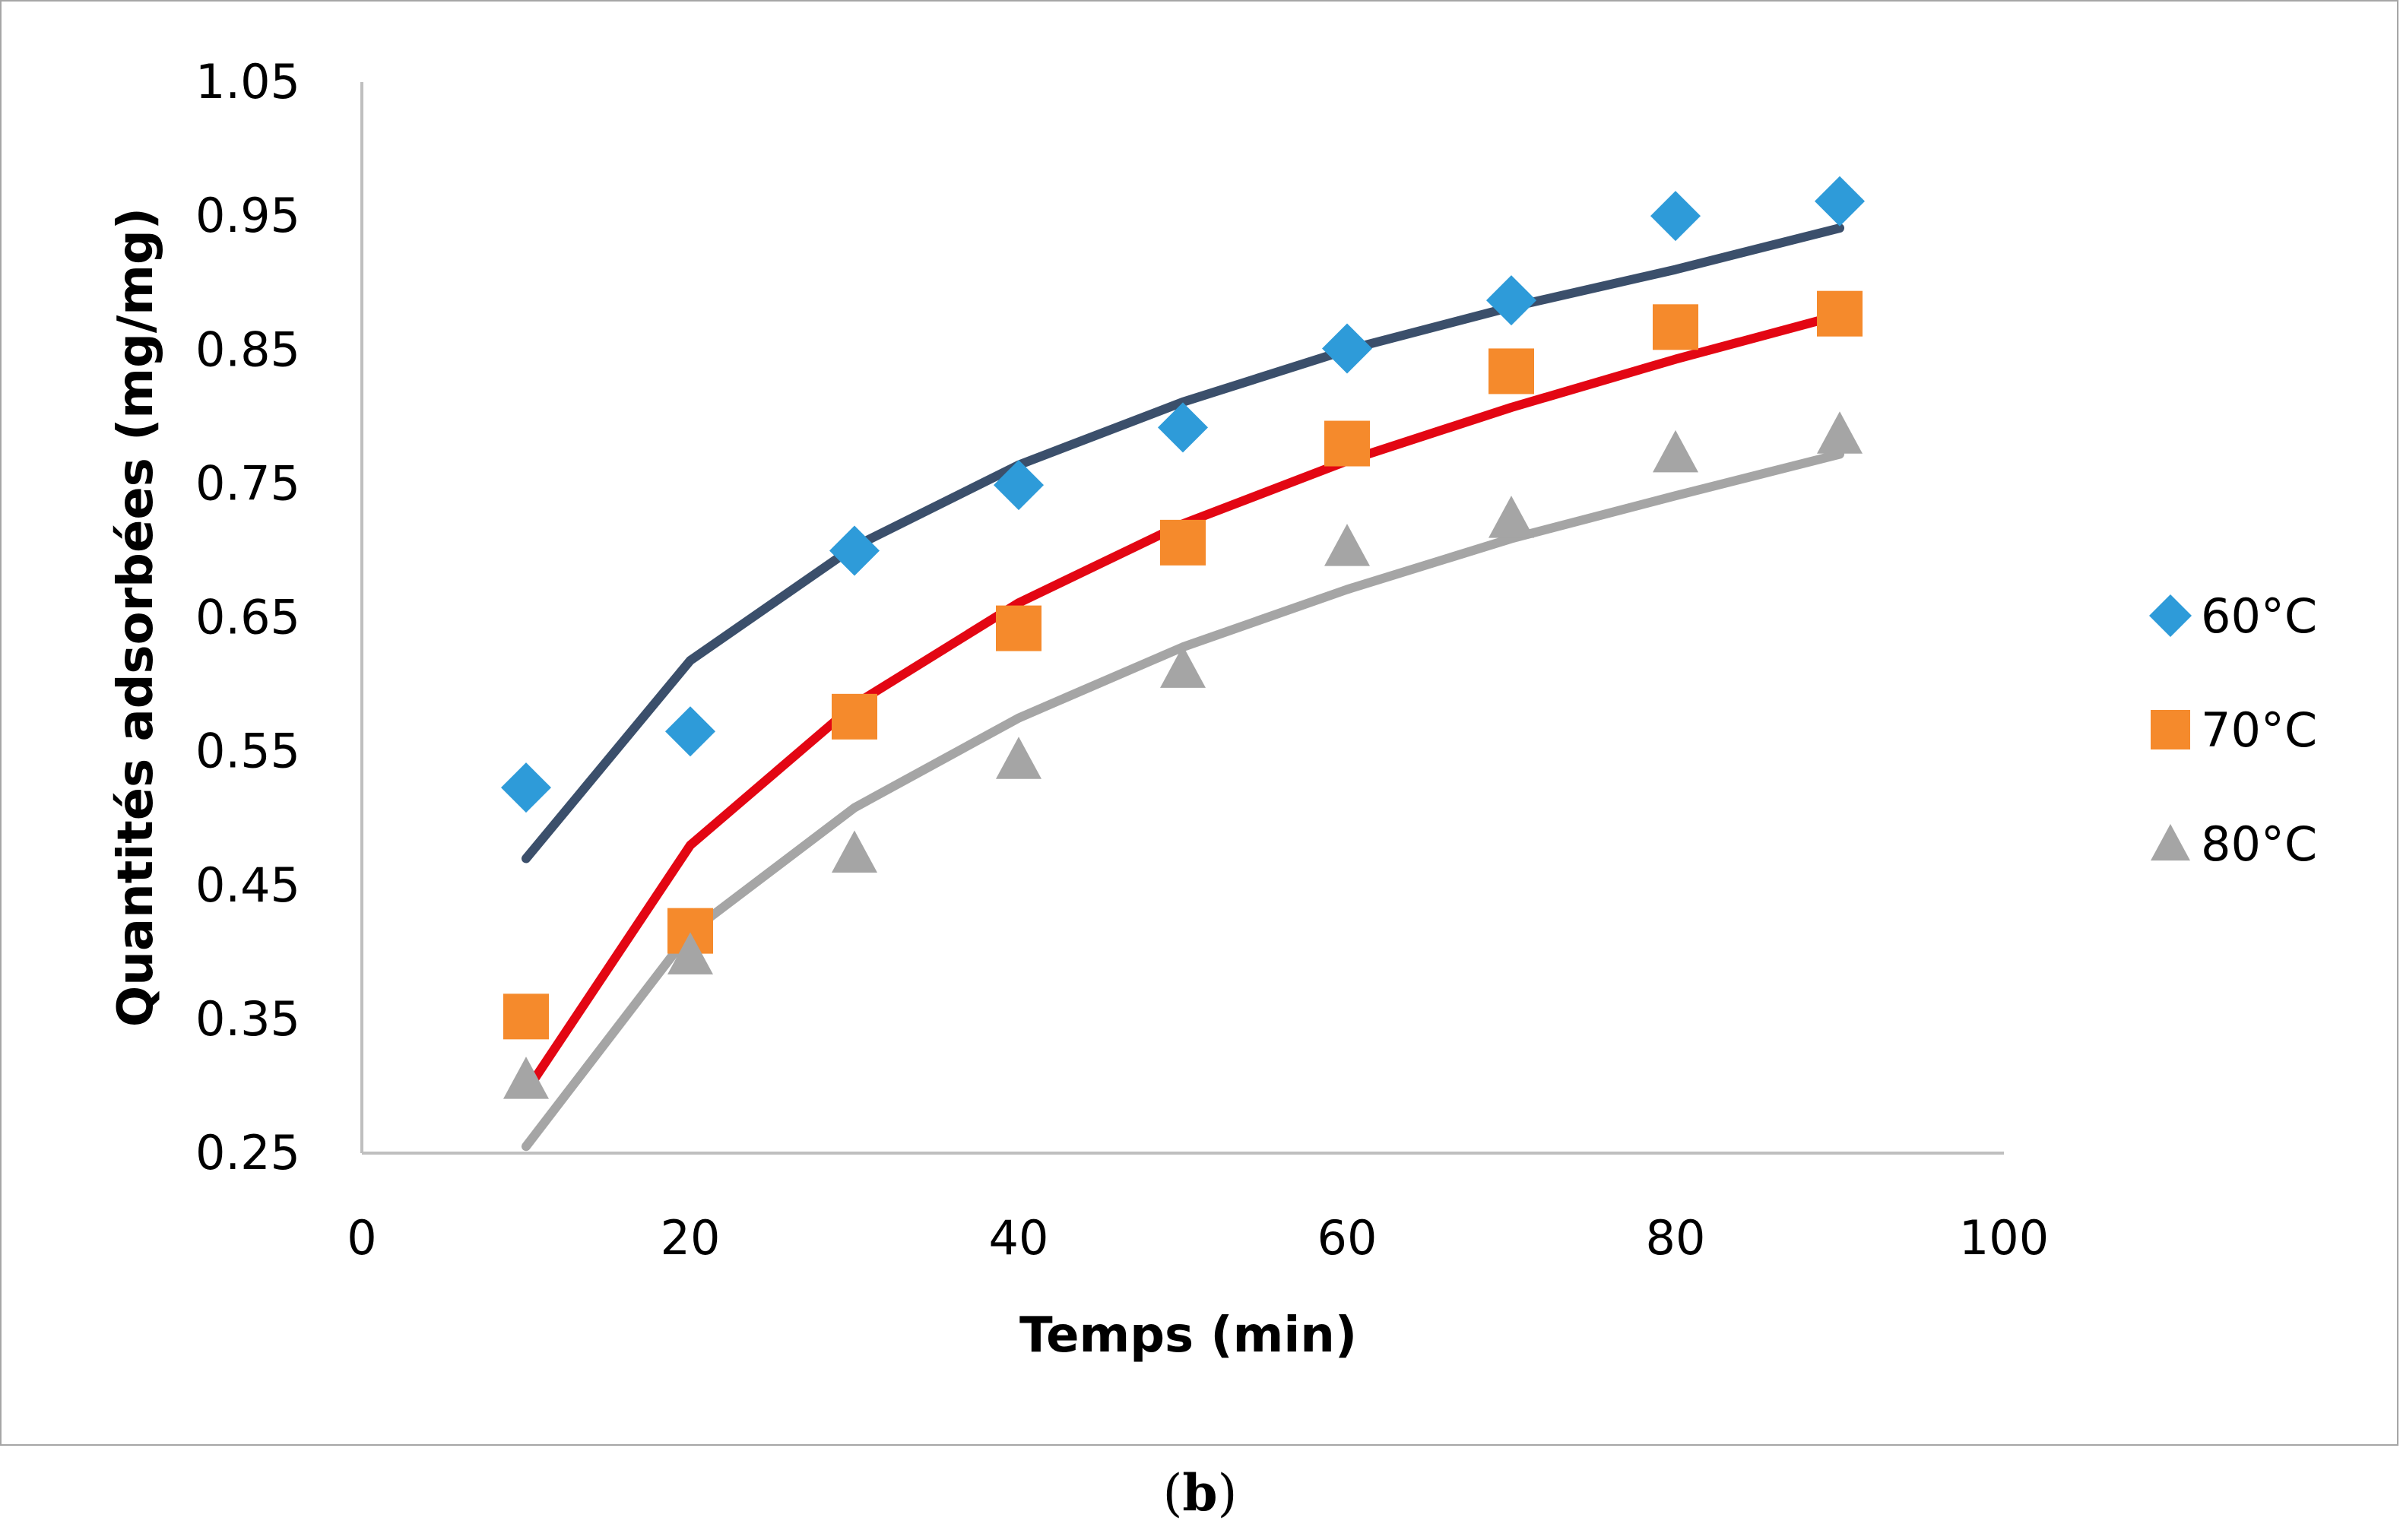  What do you see at coordinates (247, 1153) in the screenshot?
I see `y-tick-label: 0.25` at bounding box center [247, 1153].